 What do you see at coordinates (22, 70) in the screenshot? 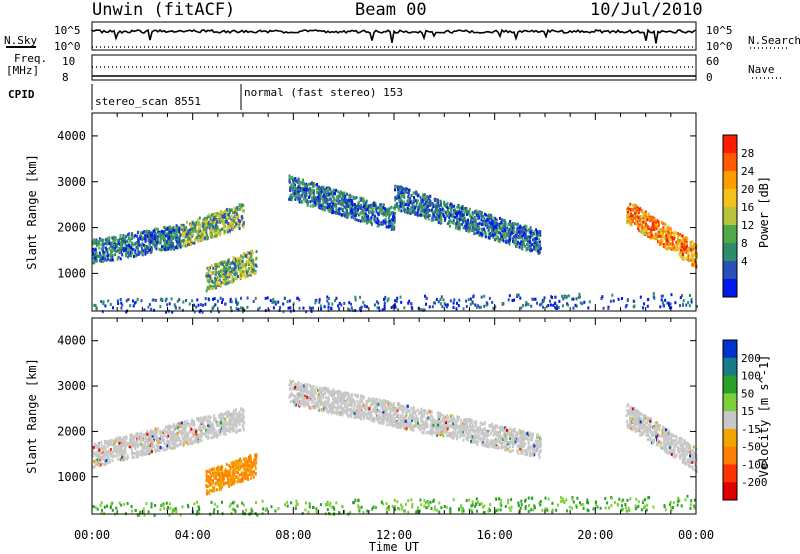
I see `freq-unit-label: [MHz]` at bounding box center [22, 70].